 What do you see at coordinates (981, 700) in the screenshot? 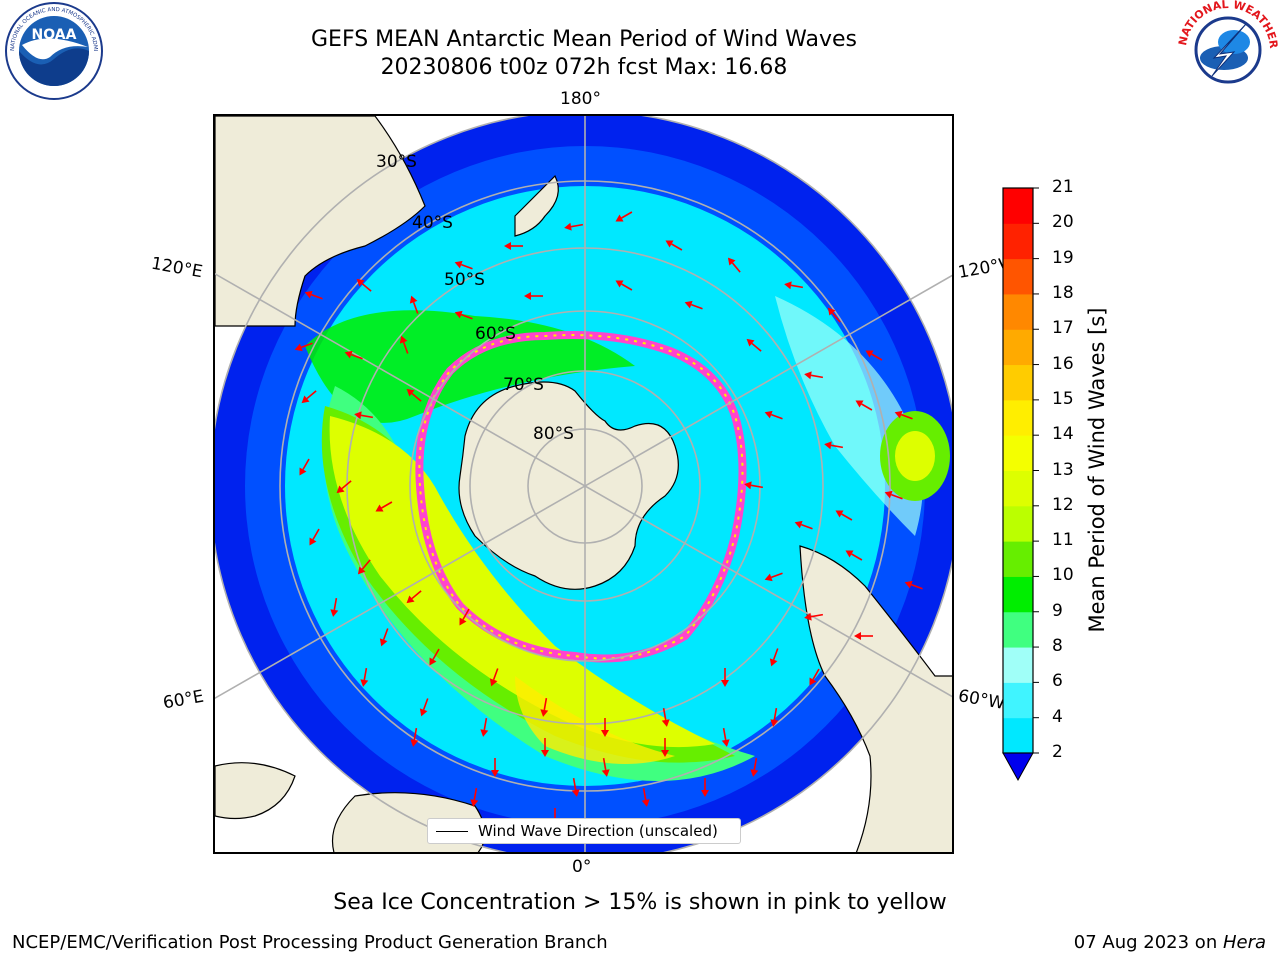
I see `lon-label-60w: 60°W` at bounding box center [981, 700].